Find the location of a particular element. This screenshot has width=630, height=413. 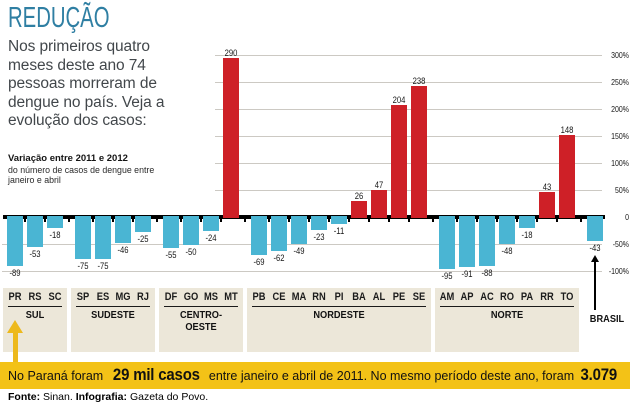

region-block-norte is located at coordinates (507, 320).